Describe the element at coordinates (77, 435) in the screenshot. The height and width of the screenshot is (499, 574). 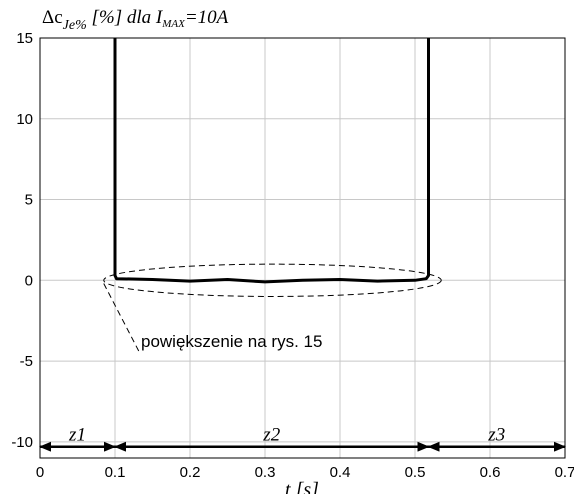
I see `zone-label: z1` at that location.